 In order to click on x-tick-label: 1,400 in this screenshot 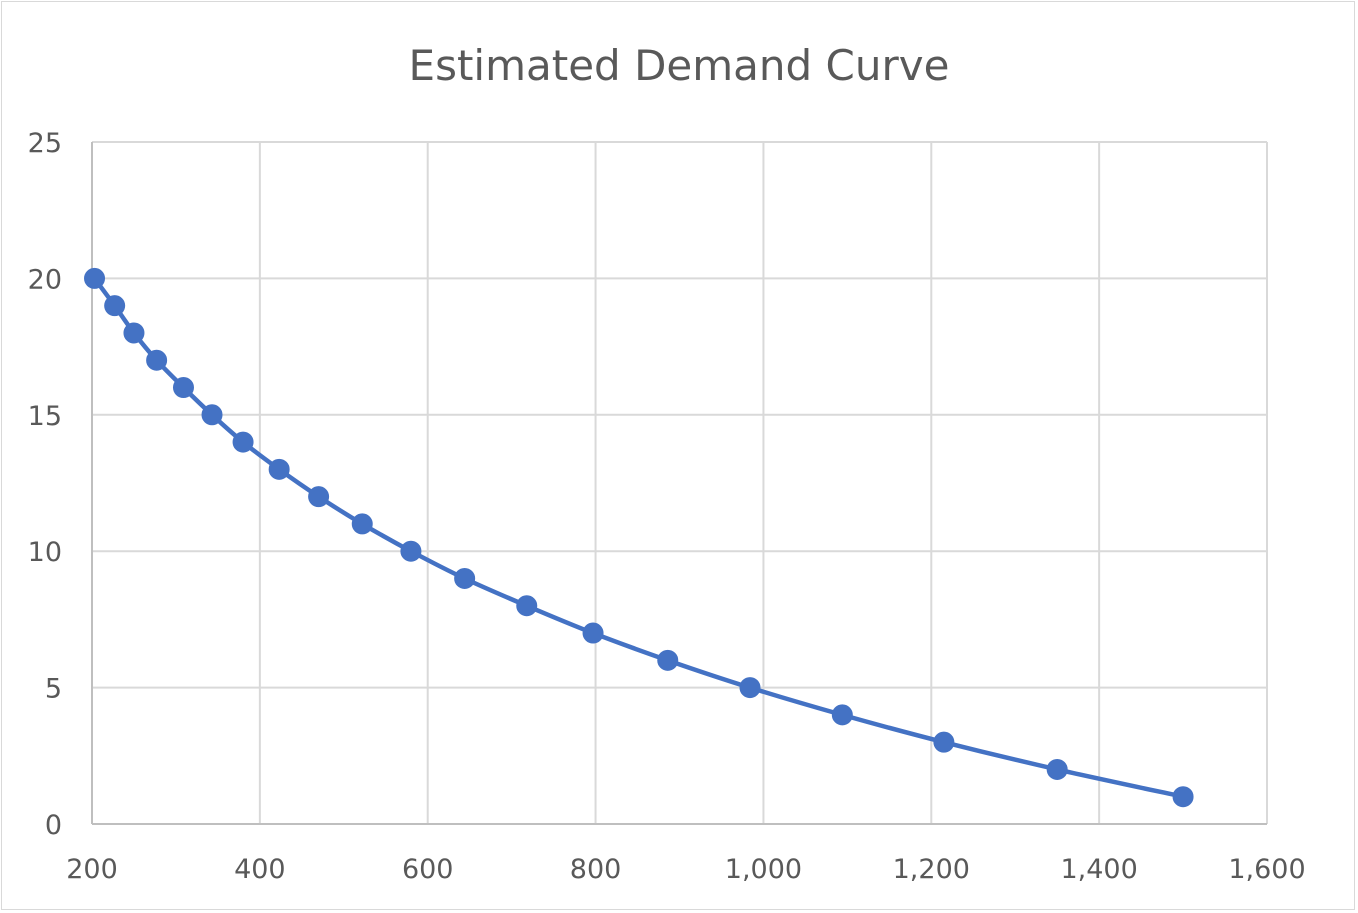, I will do `click(1098, 869)`.